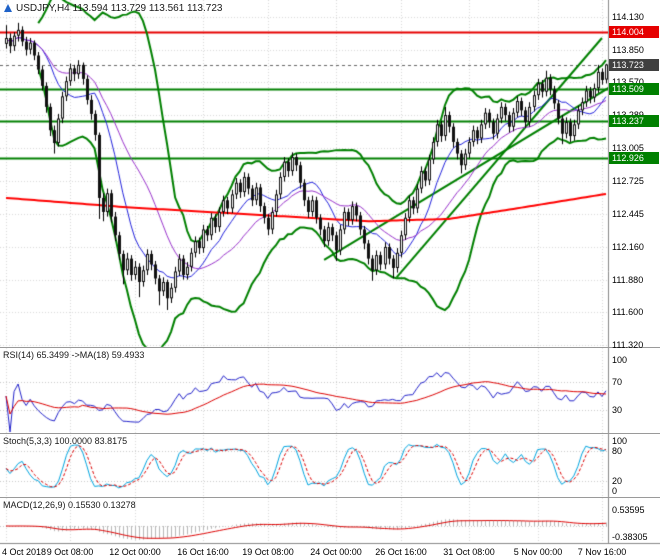 The width and height of the screenshot is (660, 560). Describe the element at coordinates (628, 345) in the screenshot. I see `price-tick: 111.320` at that location.